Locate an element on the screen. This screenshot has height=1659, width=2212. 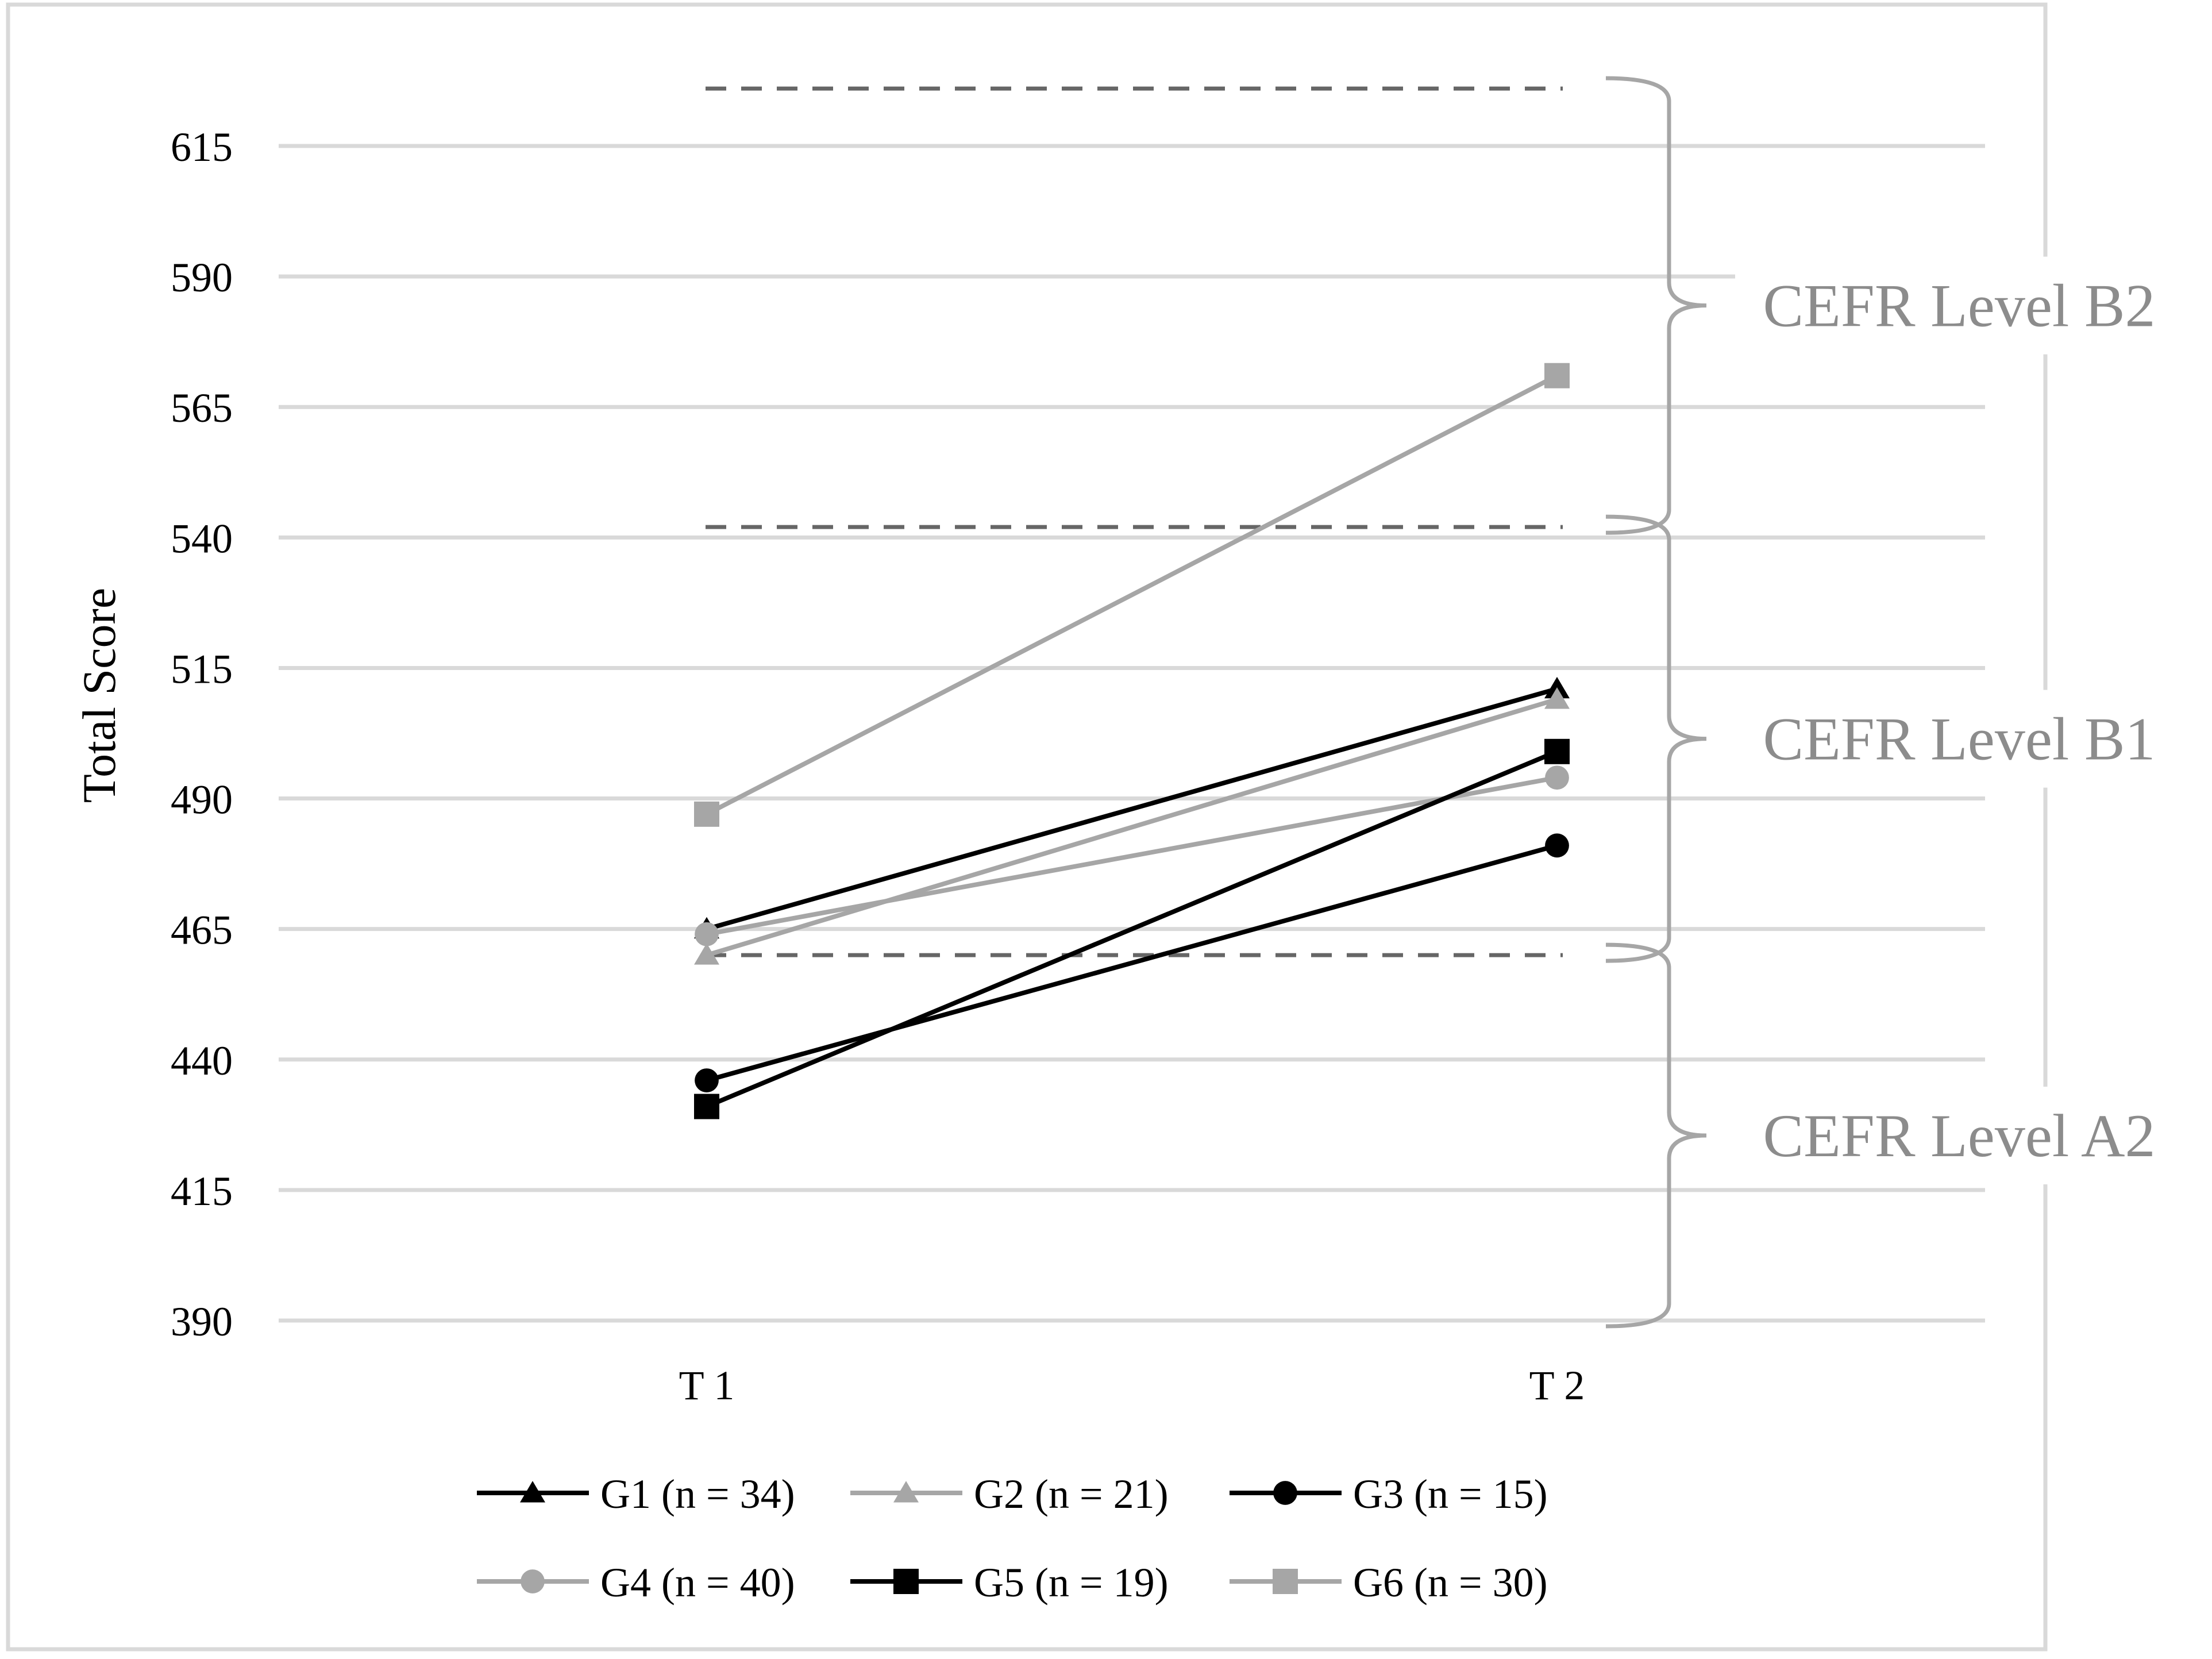
y-tick-label: 440 is located at coordinates (202, 1061).